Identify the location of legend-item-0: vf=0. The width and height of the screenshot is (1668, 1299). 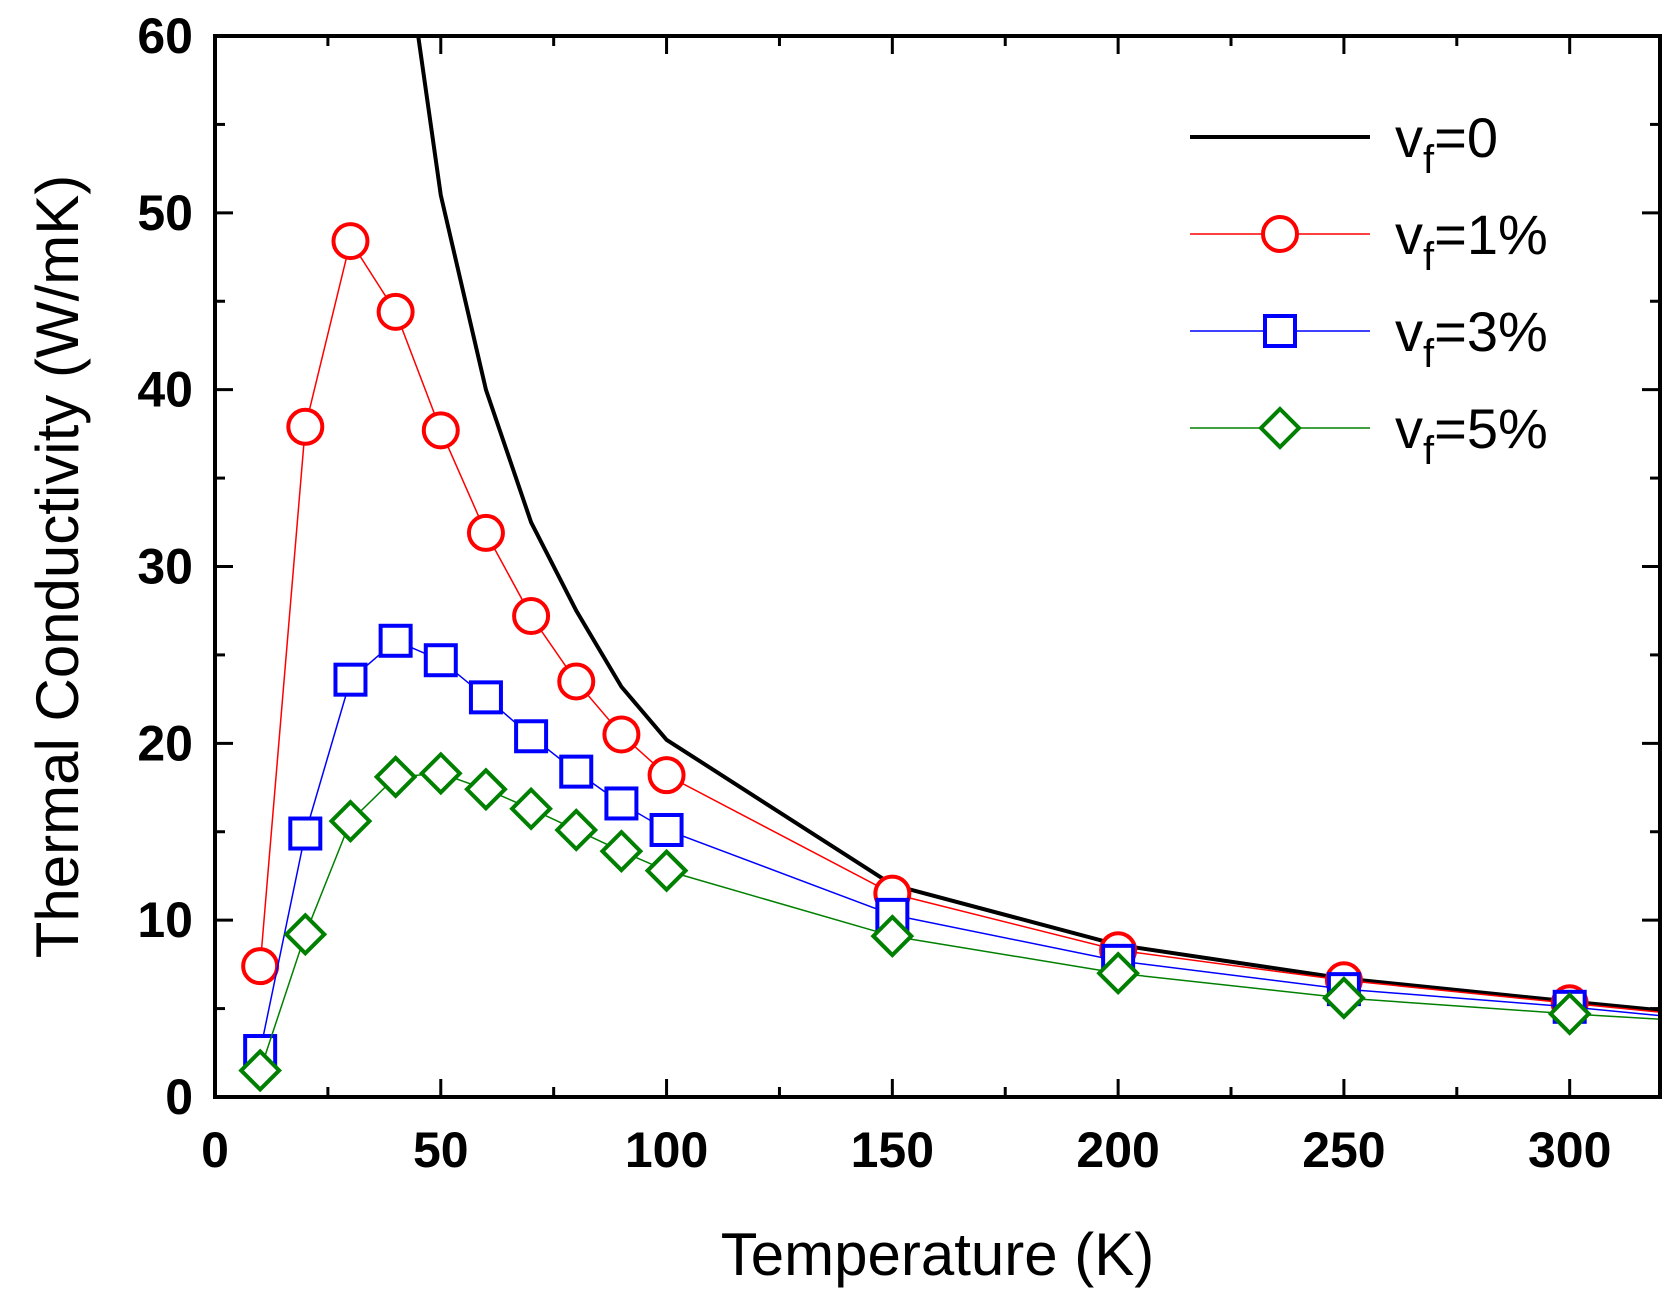
(1344, 144).